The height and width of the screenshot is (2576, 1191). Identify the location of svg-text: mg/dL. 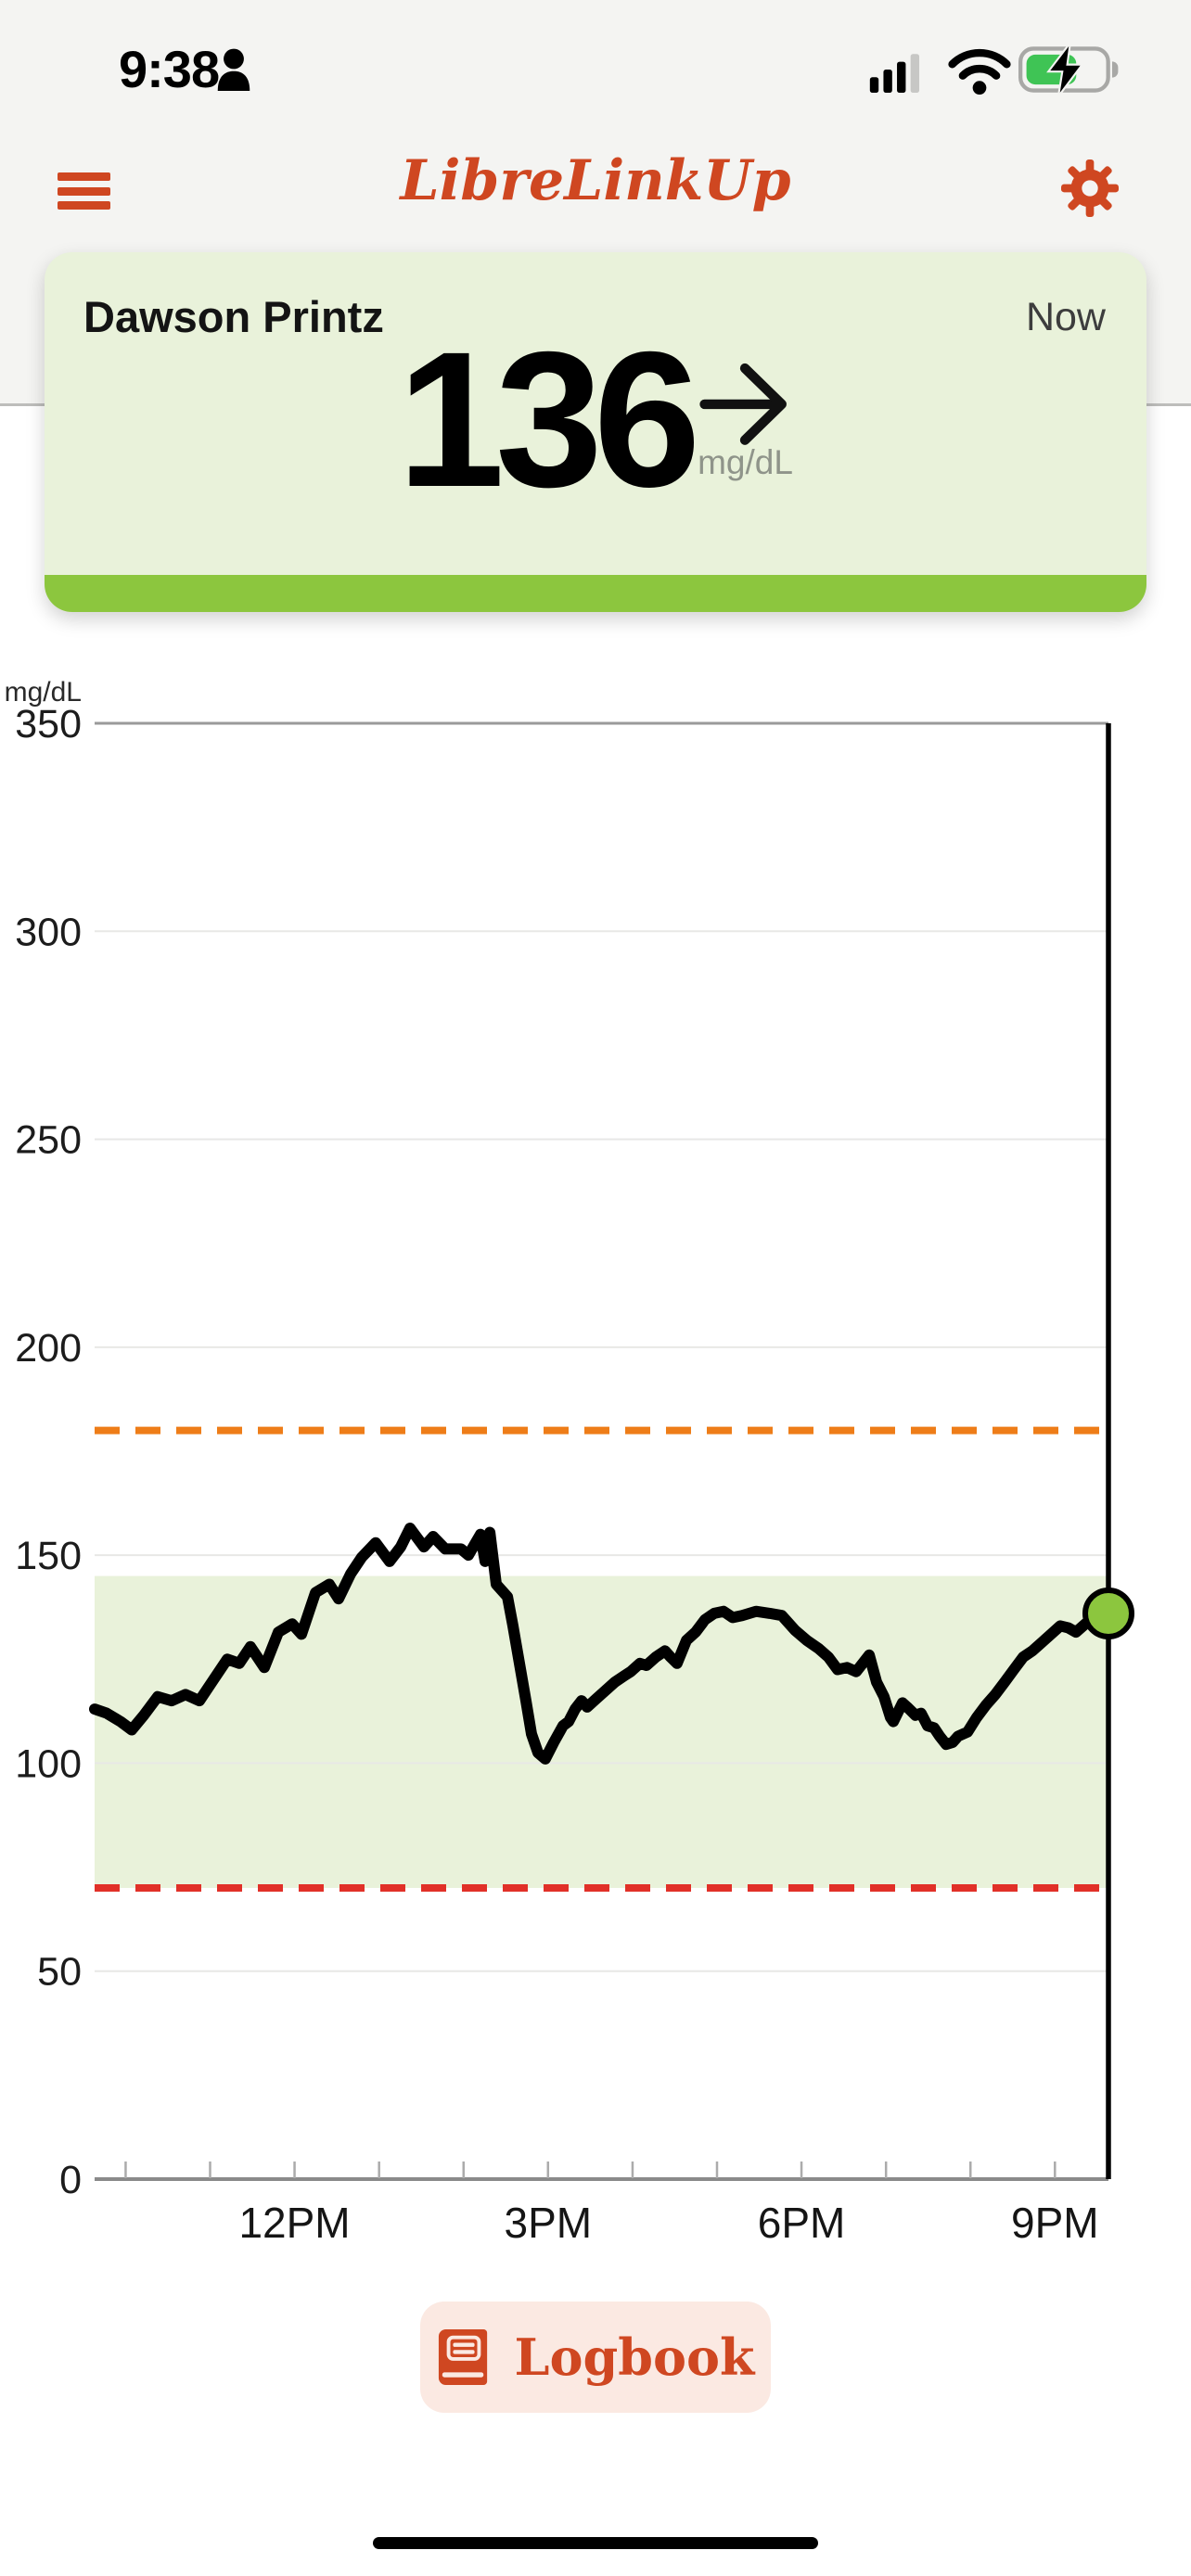
(43, 692).